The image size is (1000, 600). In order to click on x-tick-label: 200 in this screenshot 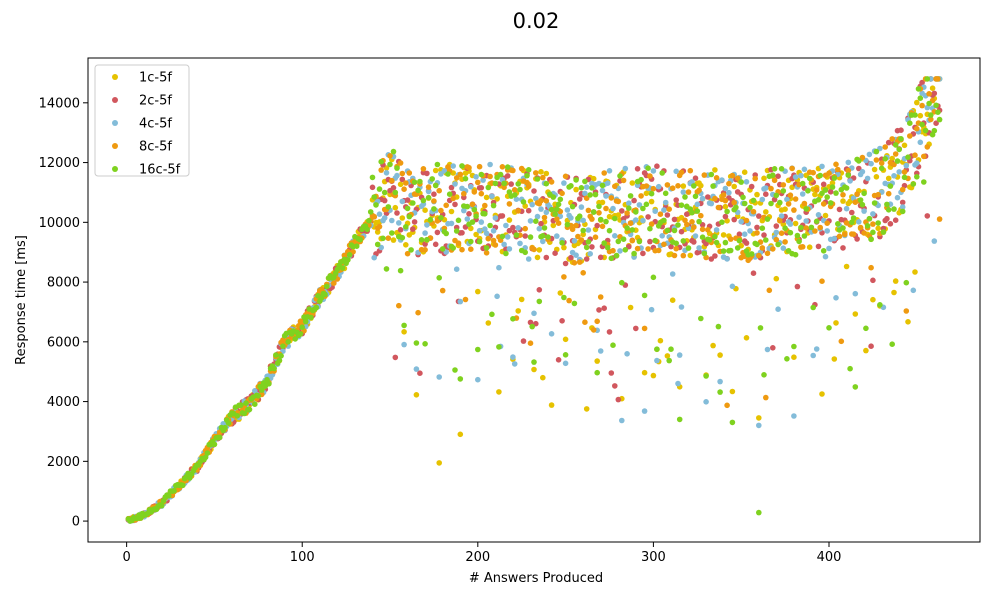, I will do `click(477, 557)`.